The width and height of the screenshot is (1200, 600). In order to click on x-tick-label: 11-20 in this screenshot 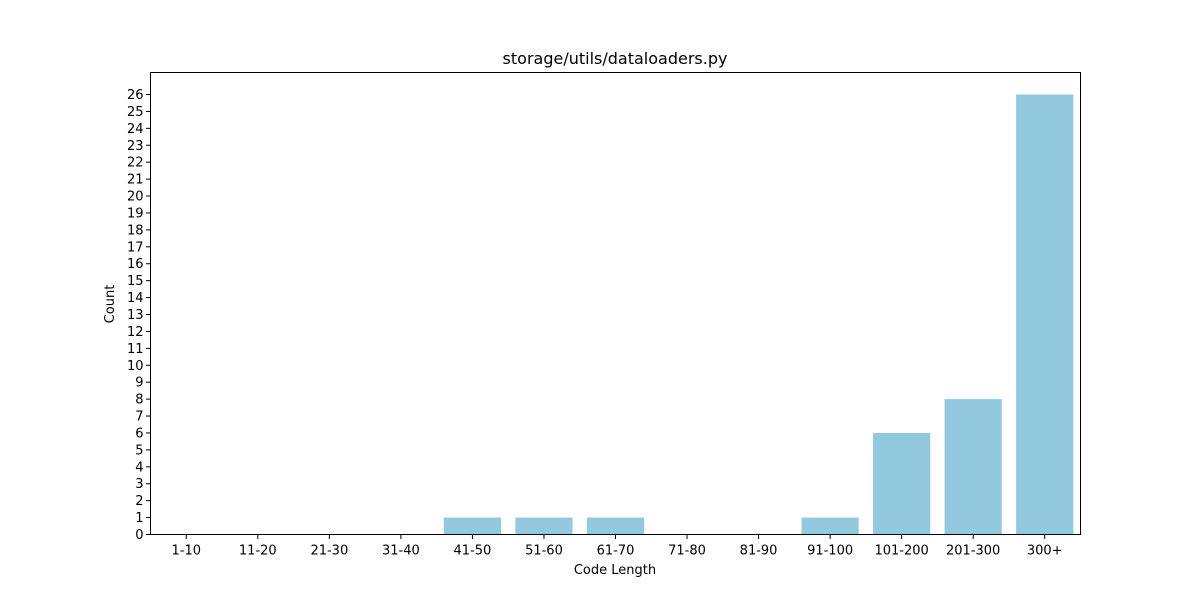, I will do `click(258, 551)`.